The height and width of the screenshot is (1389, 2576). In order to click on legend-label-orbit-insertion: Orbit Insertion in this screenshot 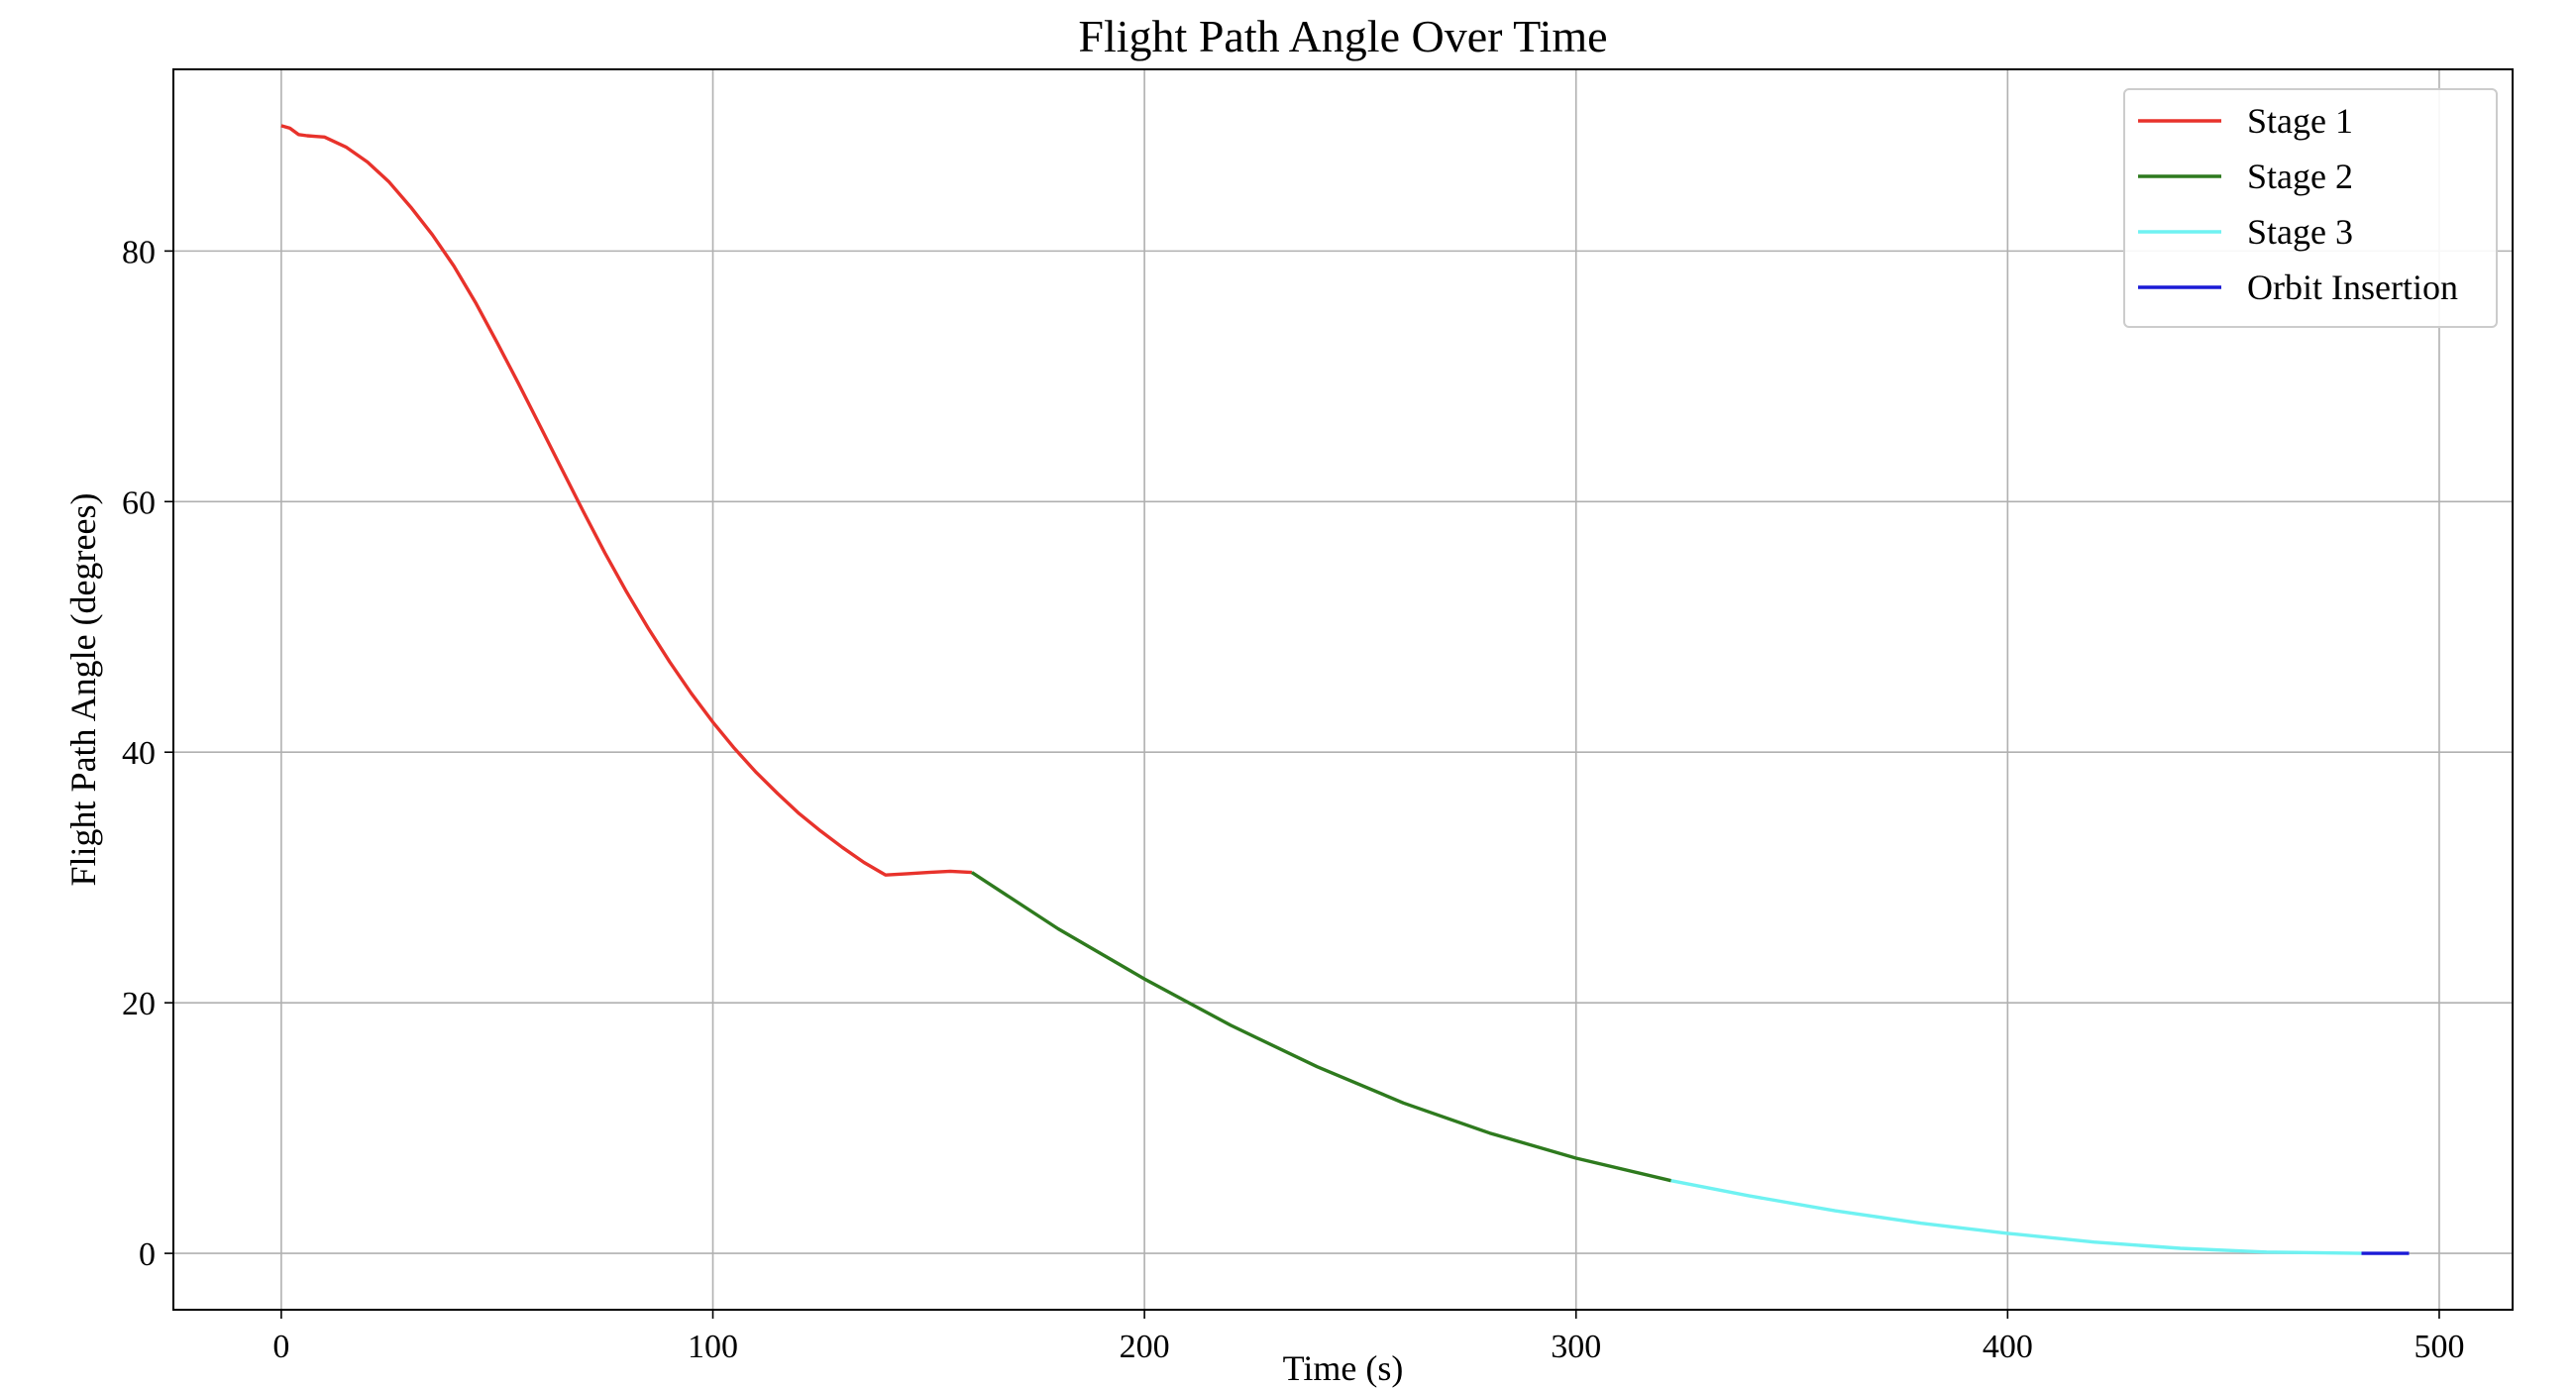, I will do `click(2352, 287)`.